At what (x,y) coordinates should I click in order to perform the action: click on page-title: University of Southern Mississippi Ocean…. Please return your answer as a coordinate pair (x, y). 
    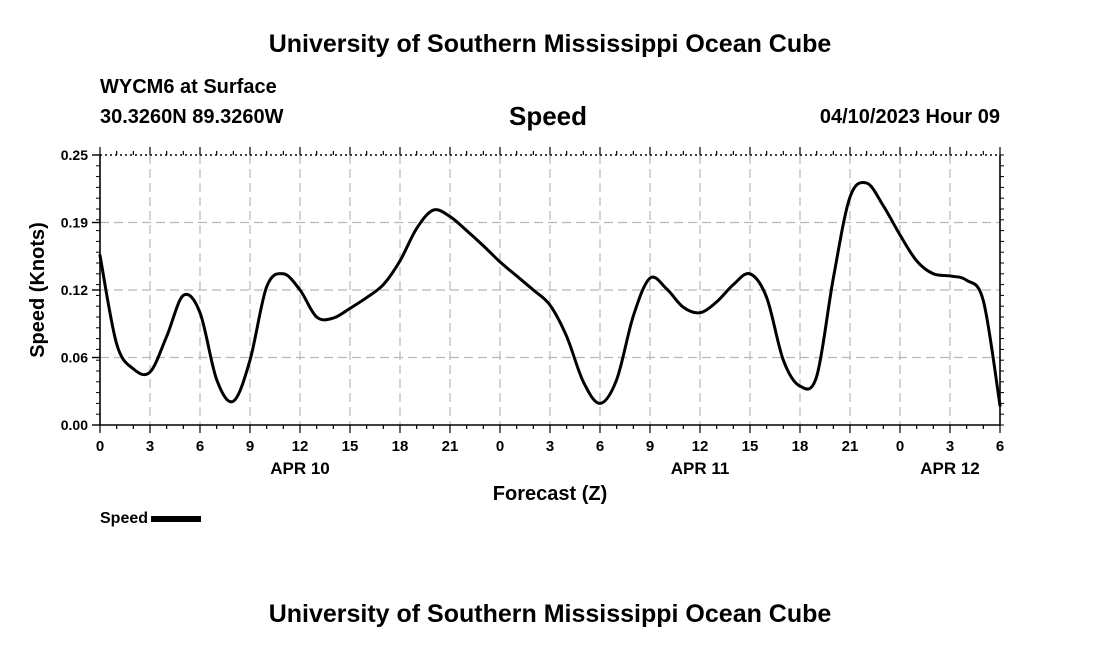
    Looking at the image, I should click on (550, 44).